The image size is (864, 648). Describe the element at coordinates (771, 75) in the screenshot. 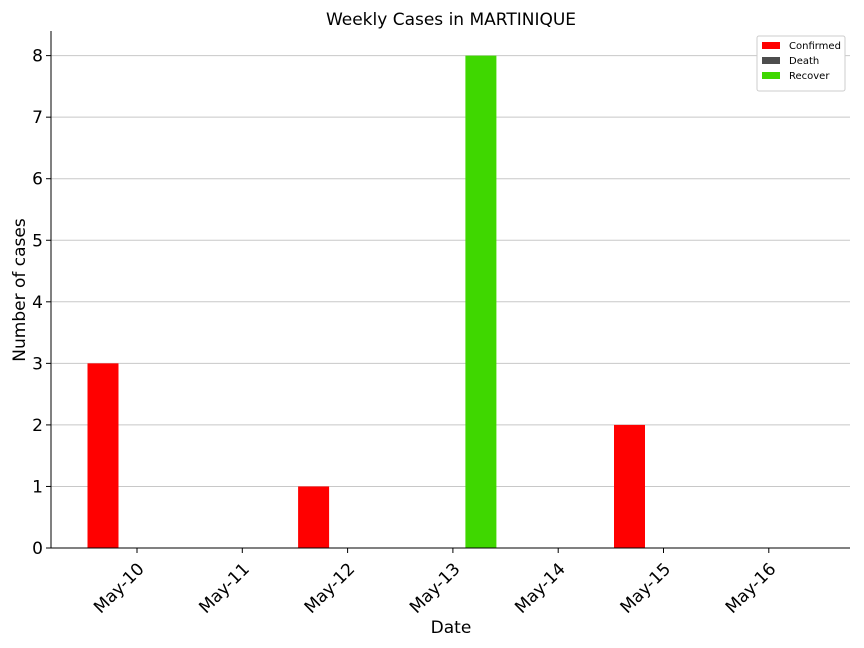

I see `legend-swatch-recover` at that location.